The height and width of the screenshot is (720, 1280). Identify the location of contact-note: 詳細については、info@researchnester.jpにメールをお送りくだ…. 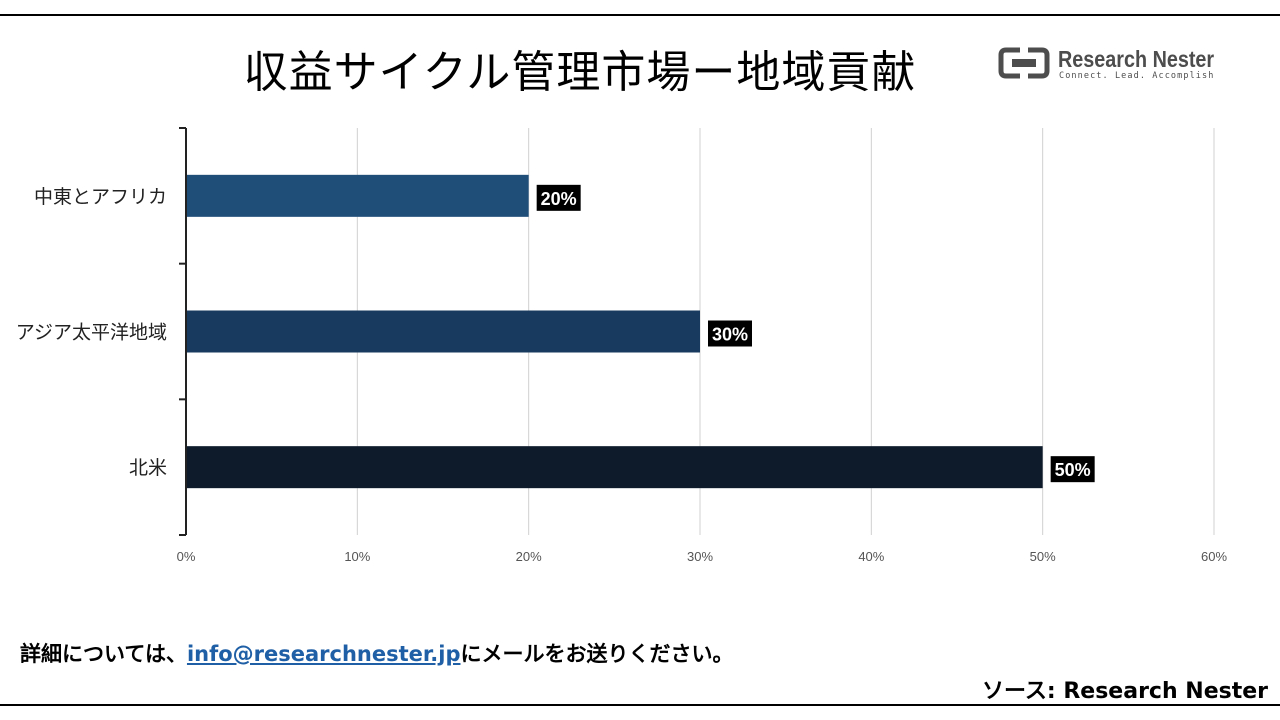
(376, 653).